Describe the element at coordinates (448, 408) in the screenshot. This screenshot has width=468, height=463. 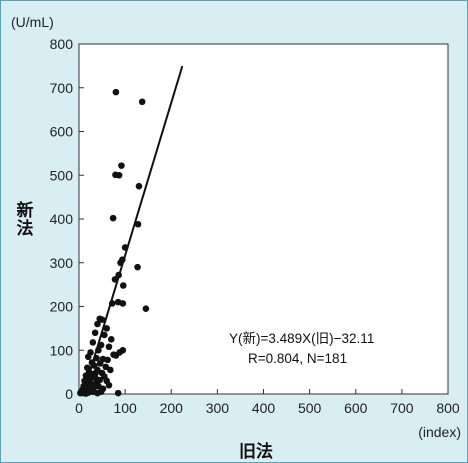
I see `x-tick-label: 800` at that location.